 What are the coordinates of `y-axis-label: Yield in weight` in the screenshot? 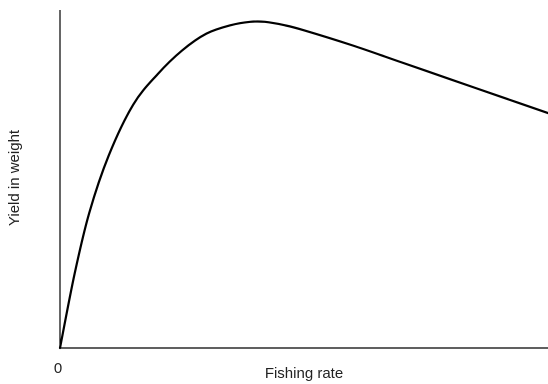 It's located at (14, 177).